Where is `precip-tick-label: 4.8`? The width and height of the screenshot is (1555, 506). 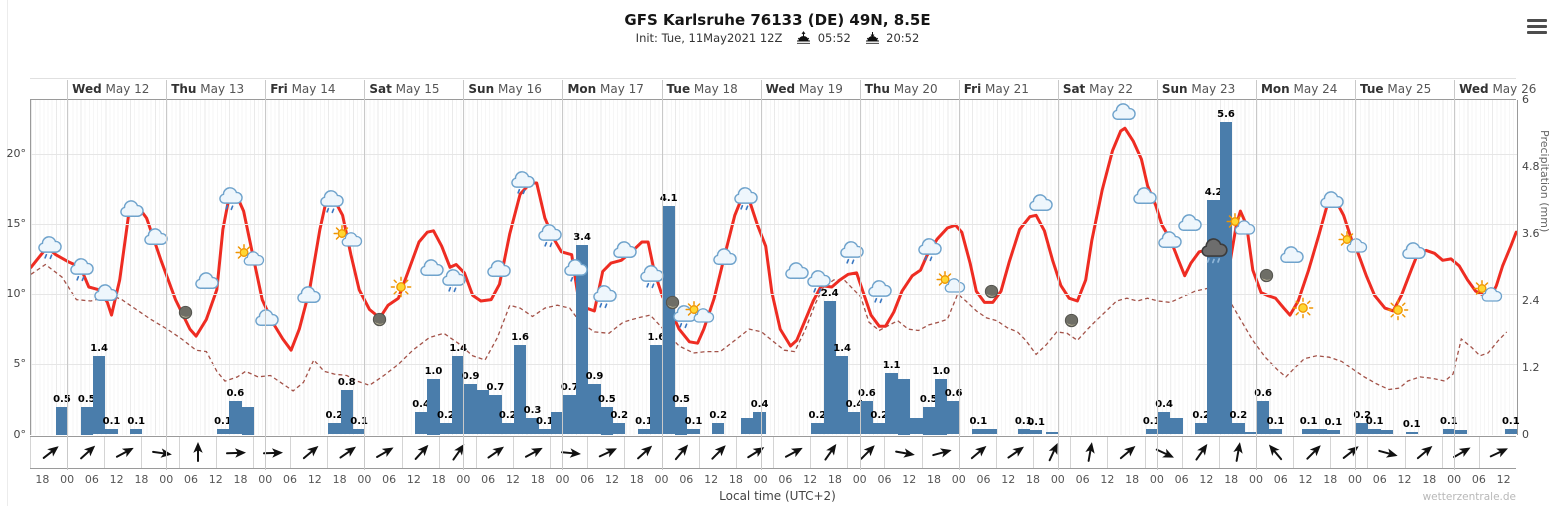
precip-tick-label: 4.8 is located at coordinates (1531, 166).